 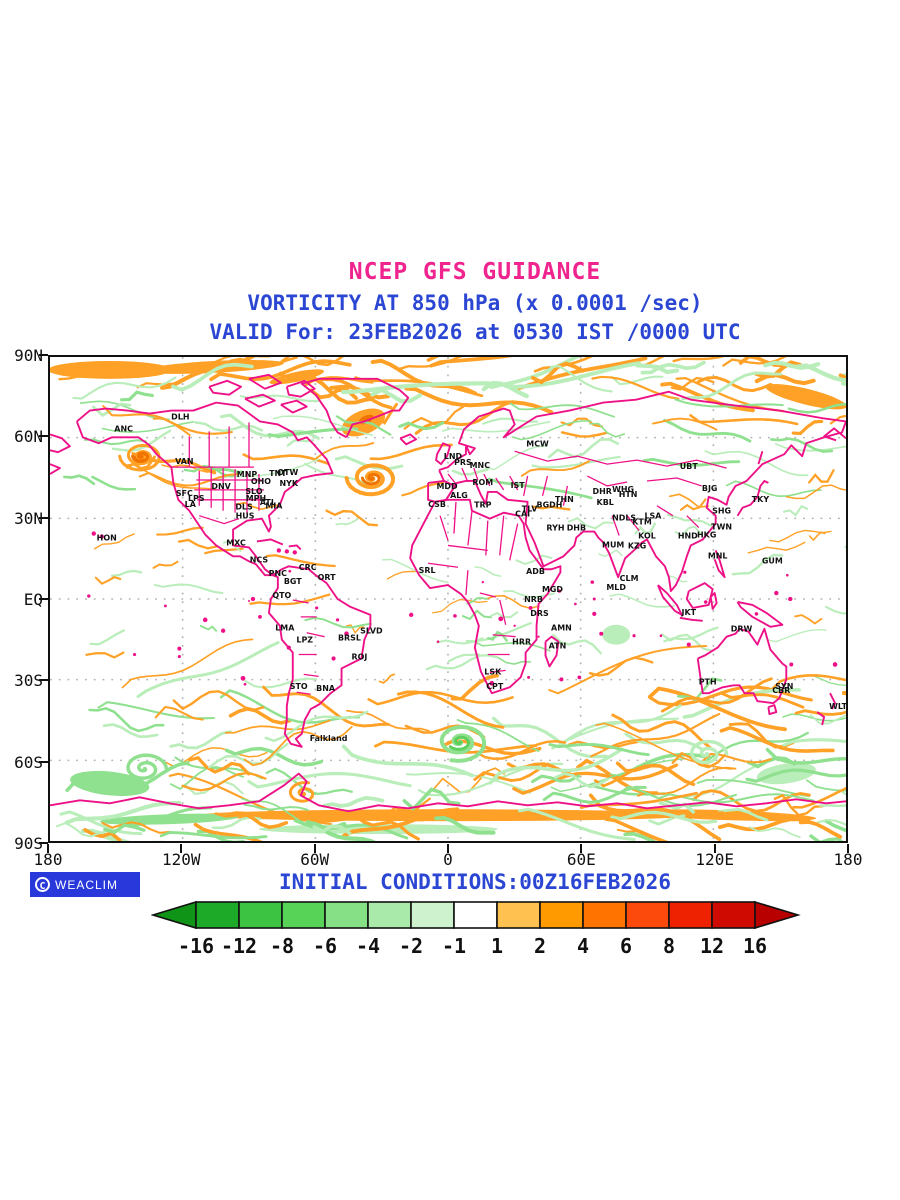 What do you see at coordinates (28, 762) in the screenshot?
I see `lat-tick-label: 60S` at bounding box center [28, 762].